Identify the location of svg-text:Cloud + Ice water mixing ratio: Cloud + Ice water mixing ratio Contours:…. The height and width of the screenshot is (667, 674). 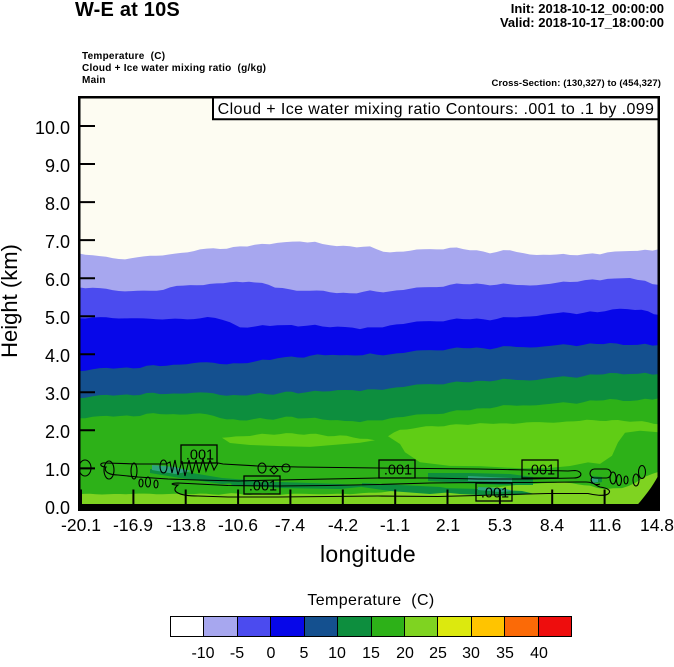
(436, 109).